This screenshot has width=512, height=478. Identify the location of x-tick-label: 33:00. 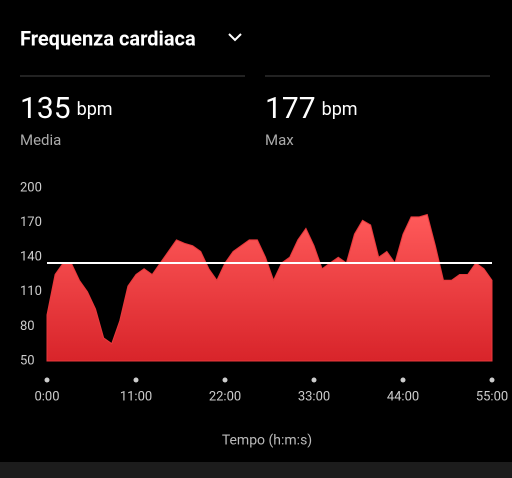
(314, 396).